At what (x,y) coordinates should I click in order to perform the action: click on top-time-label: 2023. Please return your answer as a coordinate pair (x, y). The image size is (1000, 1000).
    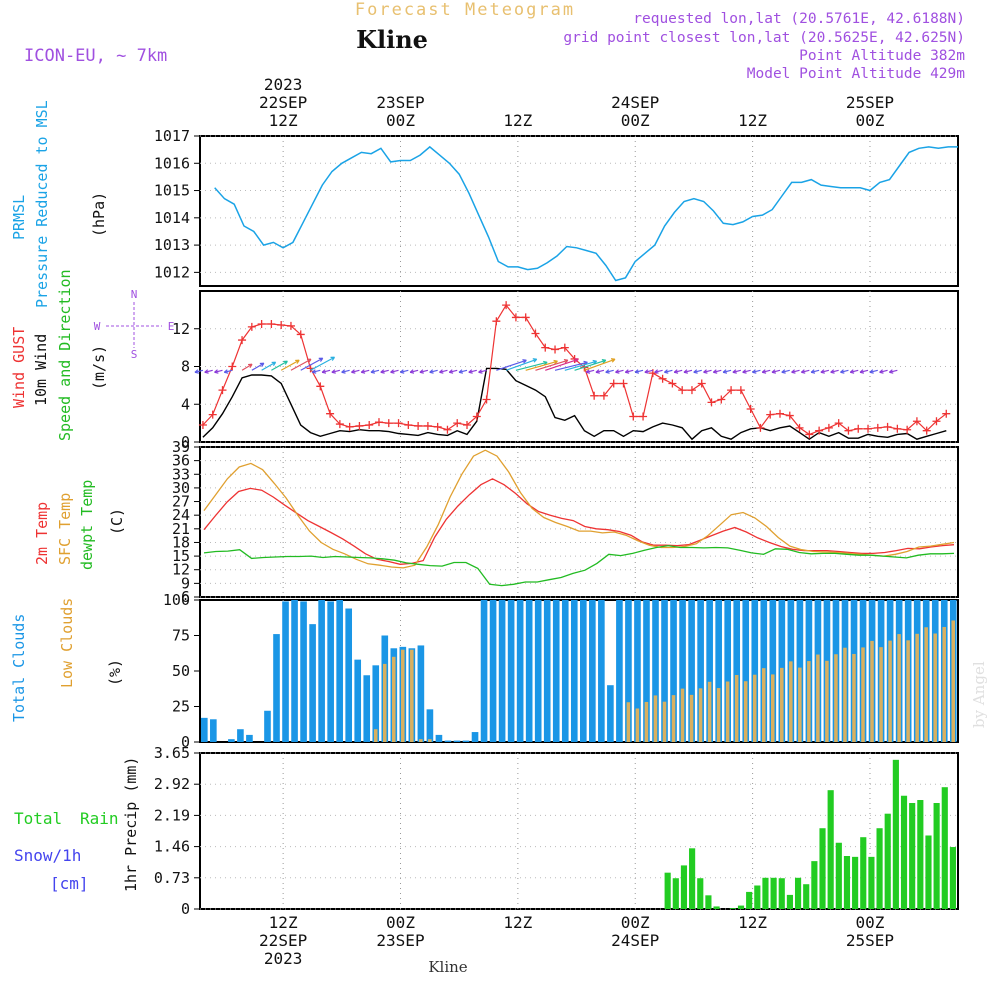
    Looking at the image, I should click on (283, 84).